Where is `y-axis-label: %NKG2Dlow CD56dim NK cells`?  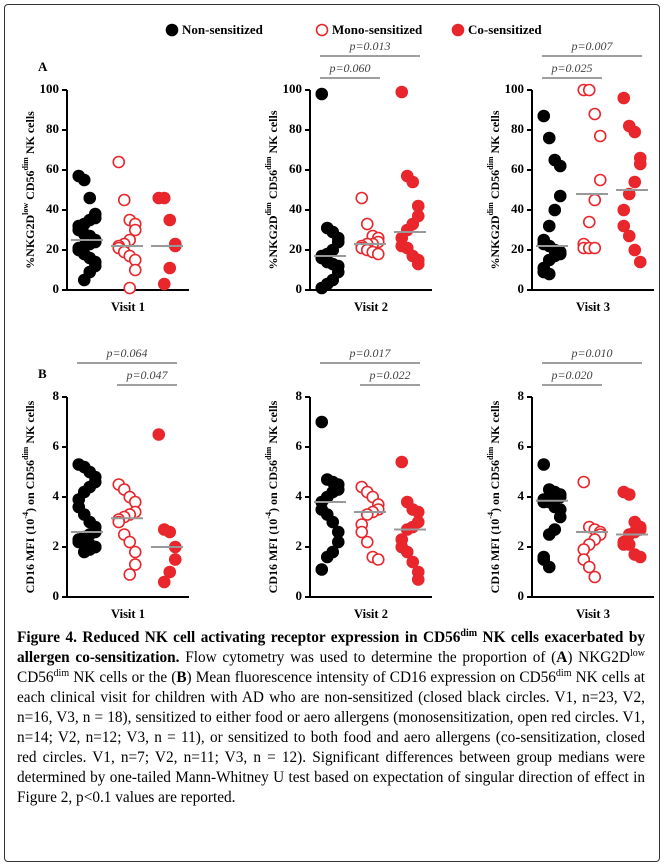 y-axis-label: %NKG2Dlow CD56dim NK cells is located at coordinates (28, 190).